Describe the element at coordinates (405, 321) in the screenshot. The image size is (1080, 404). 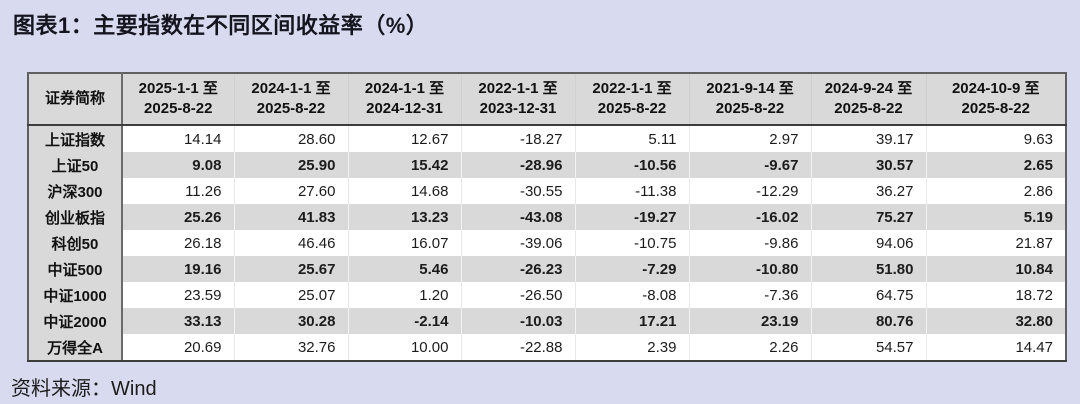
I see `return-value-cell: -2.14` at that location.